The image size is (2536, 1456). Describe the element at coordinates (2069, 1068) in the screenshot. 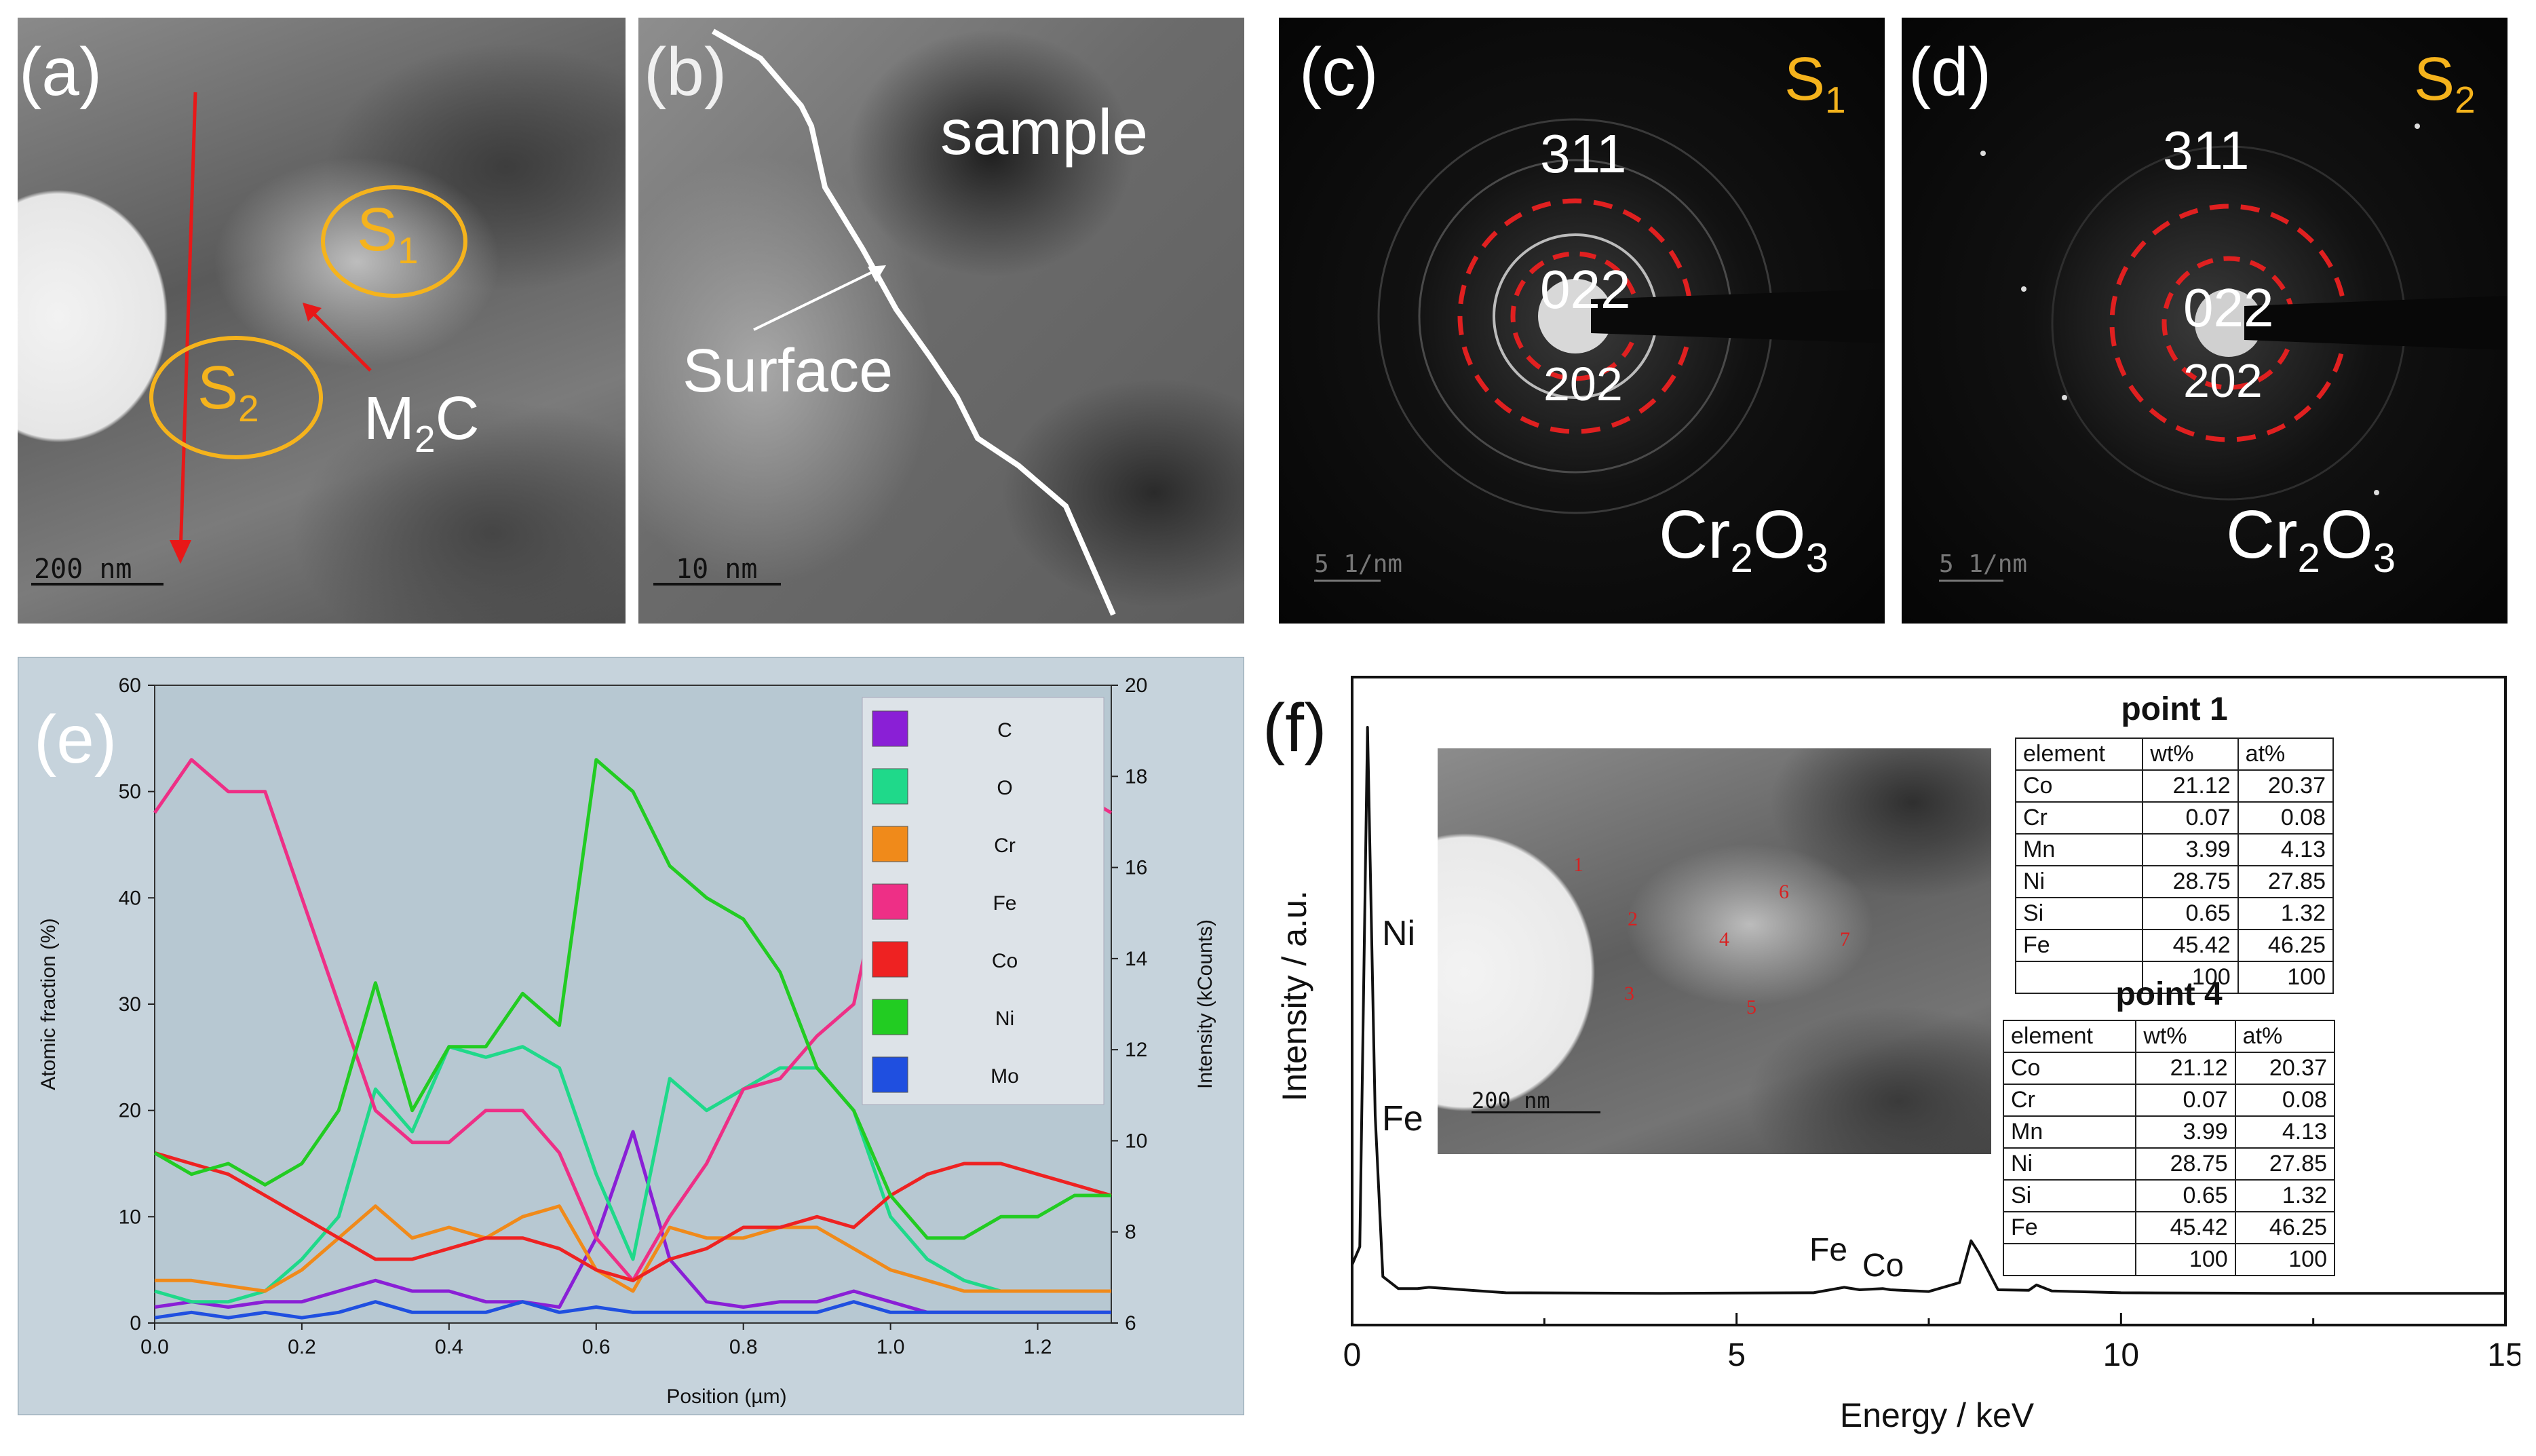

I see `element-cell: Co` at that location.